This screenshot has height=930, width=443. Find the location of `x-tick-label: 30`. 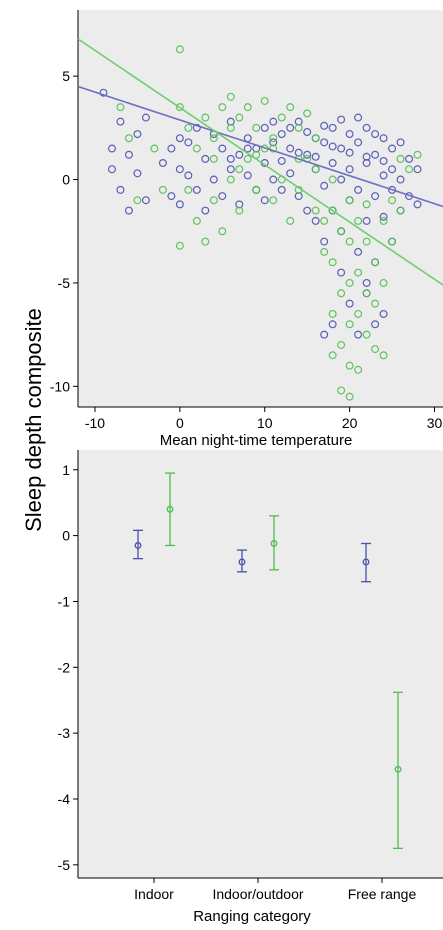

x-tick-label: 30 is located at coordinates (435, 423).